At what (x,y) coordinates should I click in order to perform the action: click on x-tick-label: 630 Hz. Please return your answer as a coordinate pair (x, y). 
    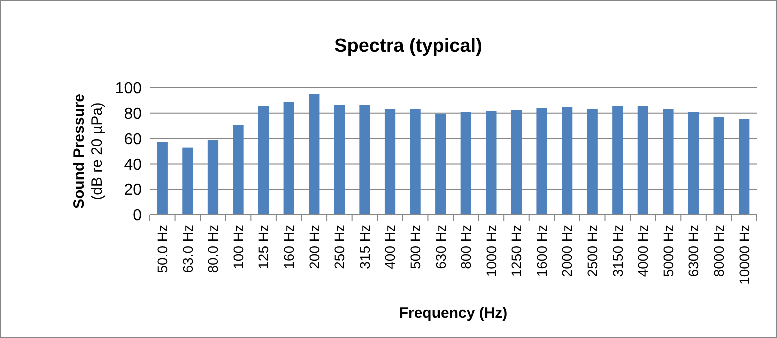
    Looking at the image, I should click on (440, 247).